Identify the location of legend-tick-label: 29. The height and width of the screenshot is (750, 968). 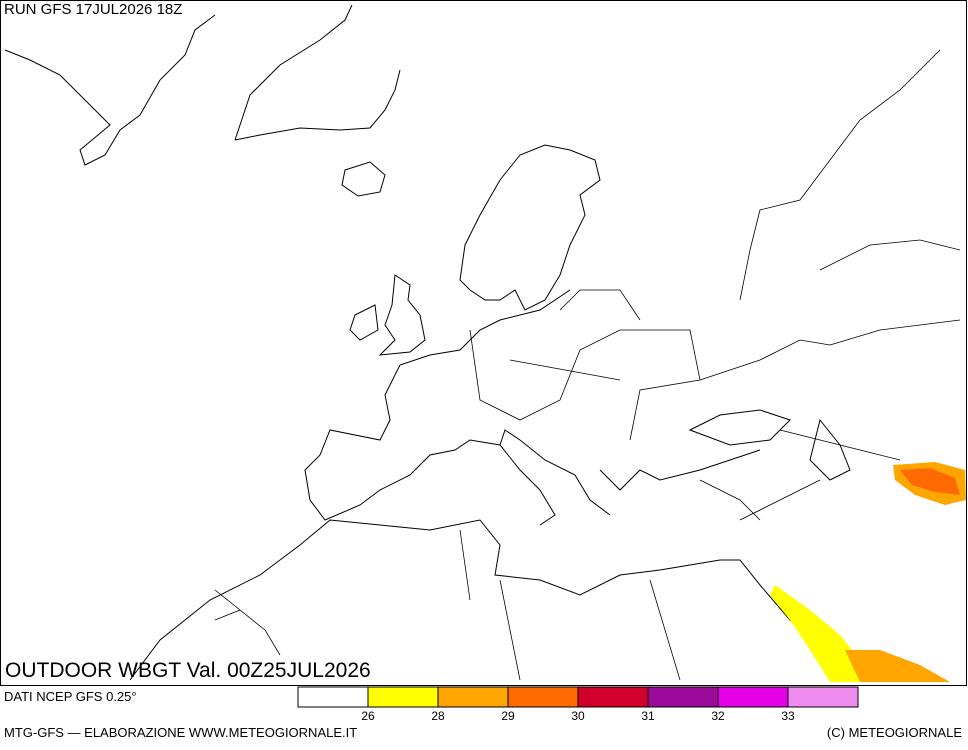
(508, 716).